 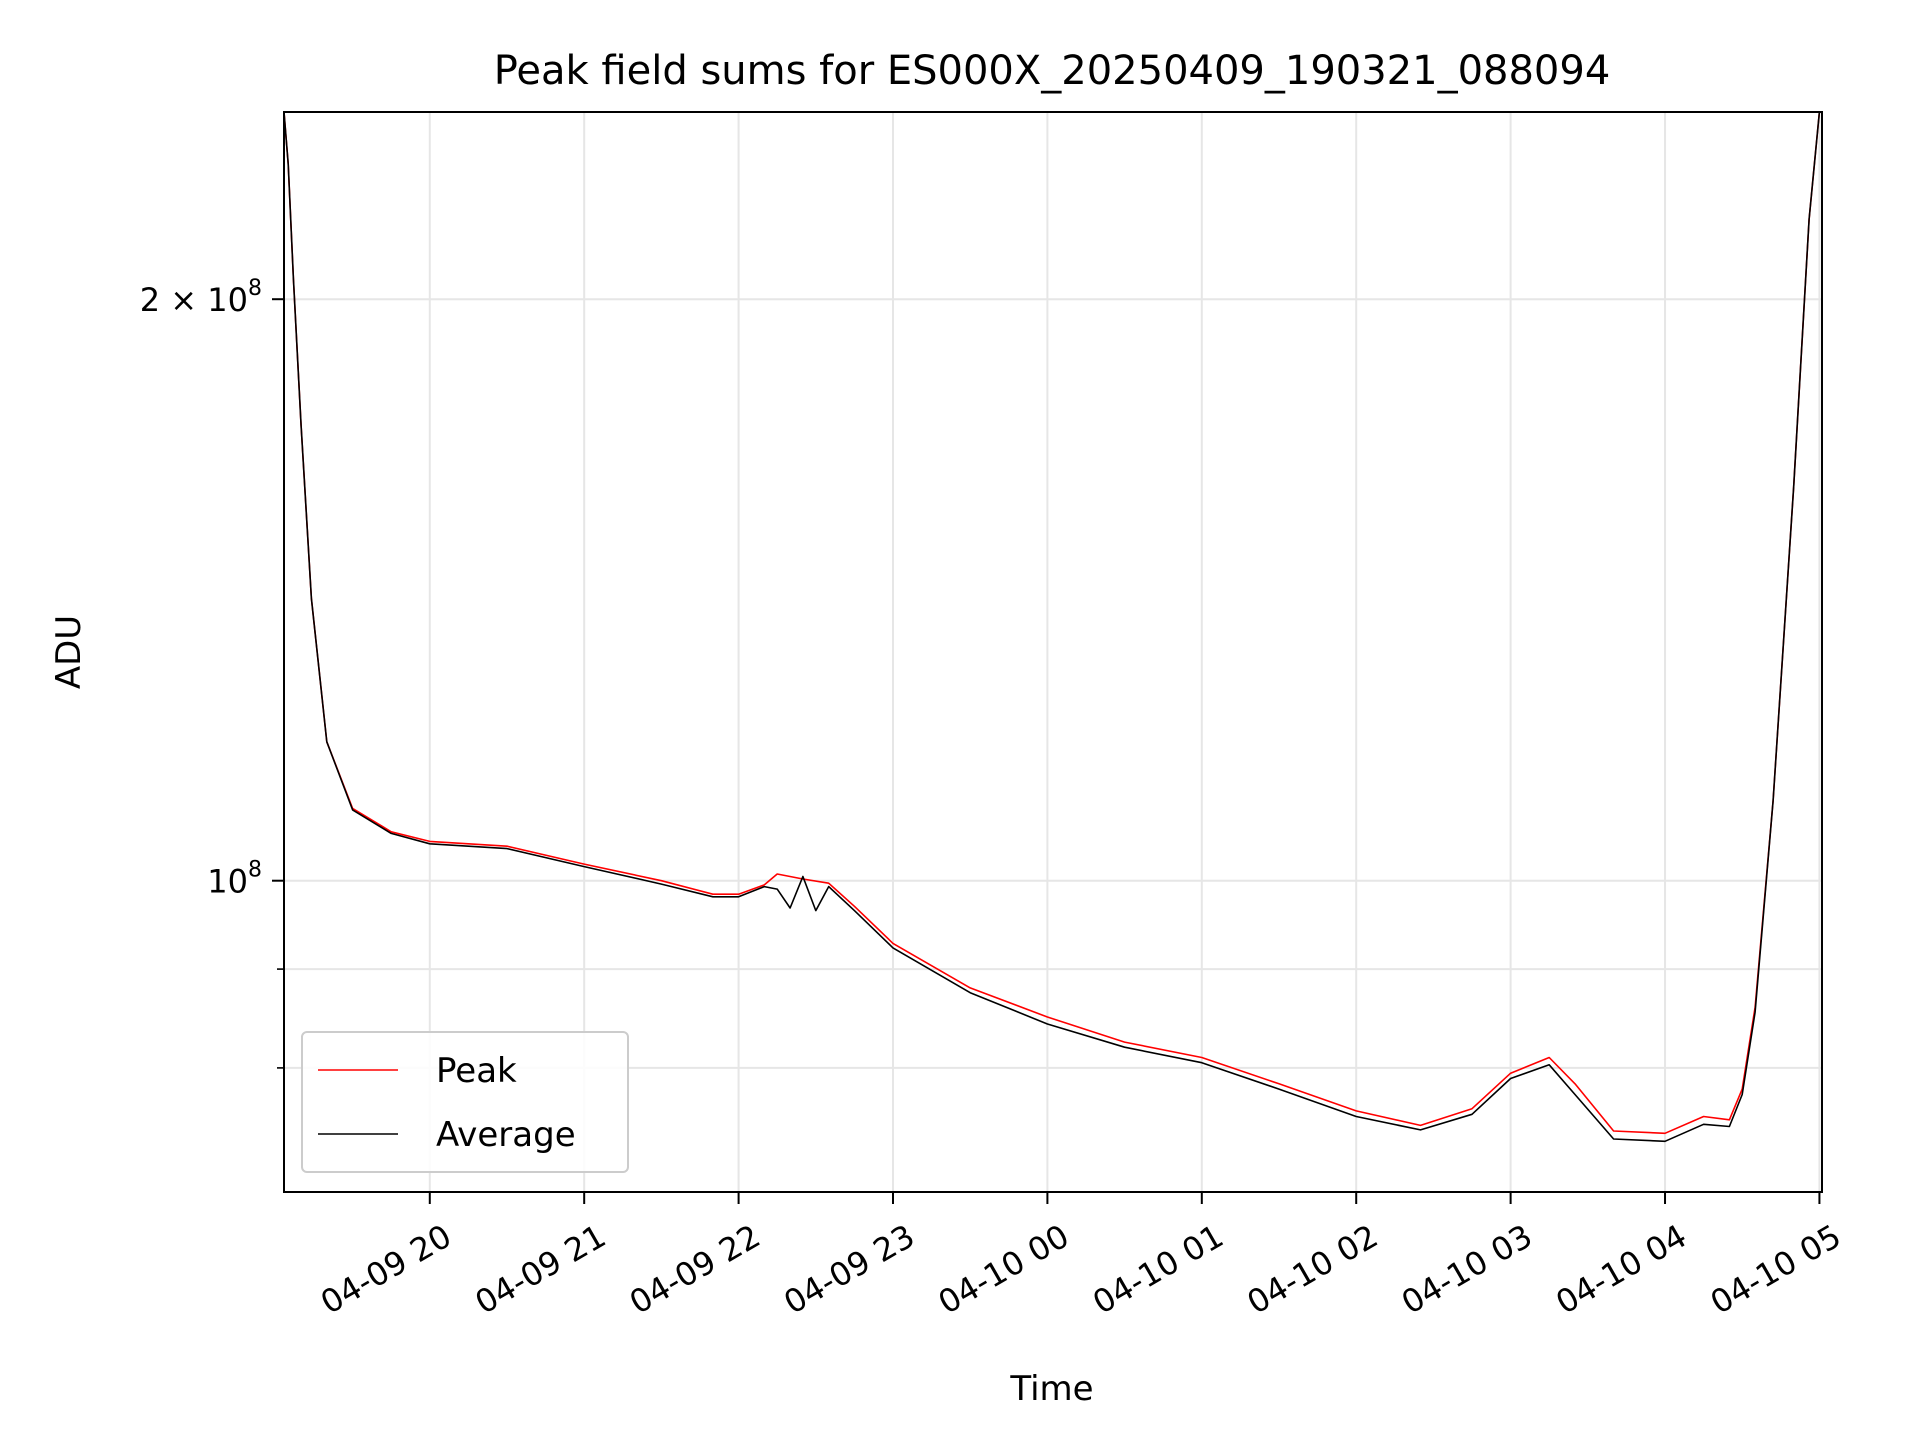 I want to click on legend-label-peak: Peak, so click(x=476, y=1071).